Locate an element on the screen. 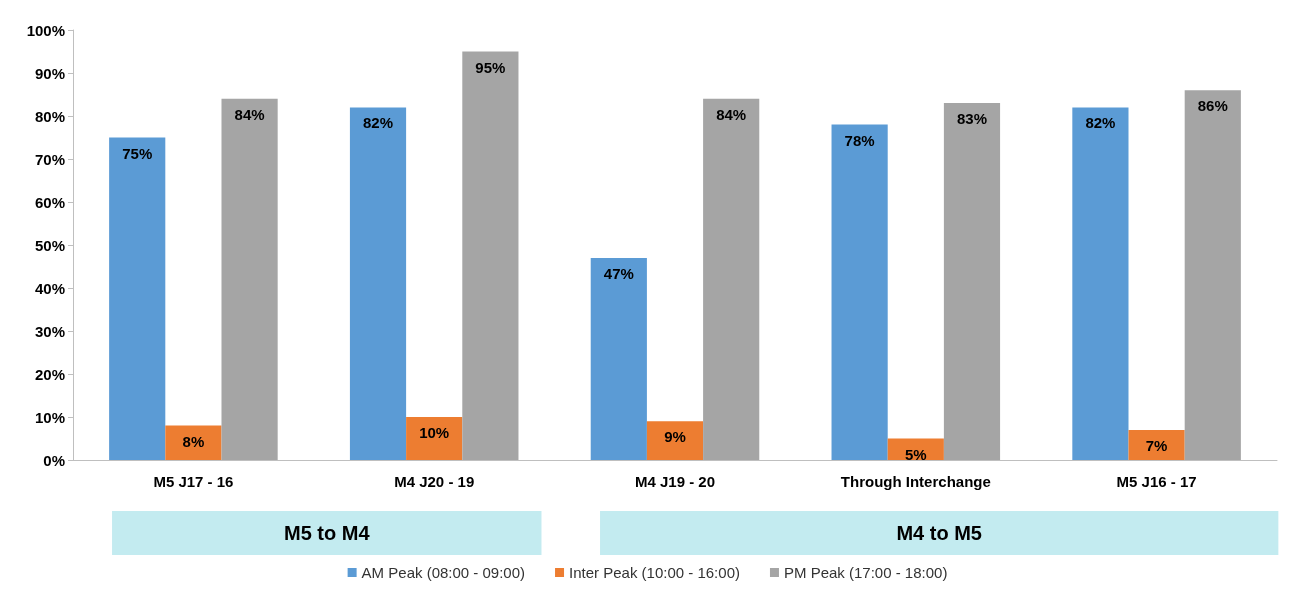 This screenshot has width=1295, height=595. legend-label: AM Peak (08:00 - 09:00) is located at coordinates (443, 572).